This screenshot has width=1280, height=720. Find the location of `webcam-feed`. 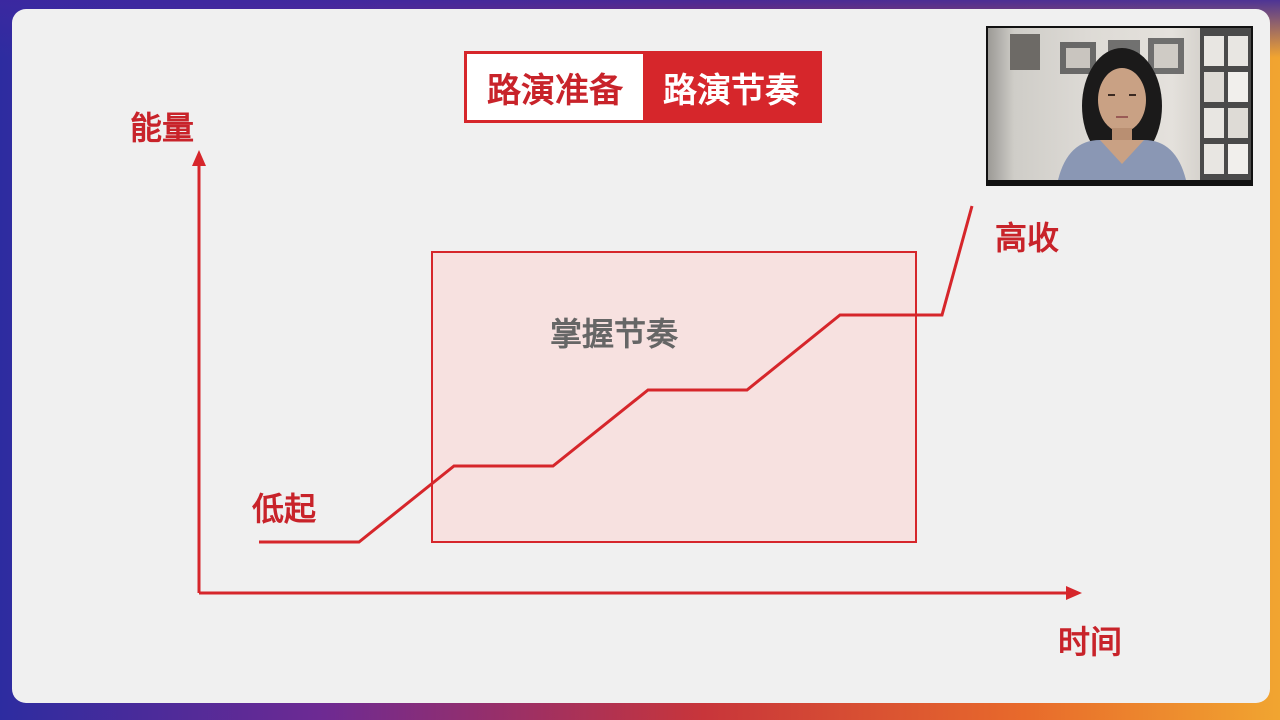

webcam-feed is located at coordinates (1119, 104).